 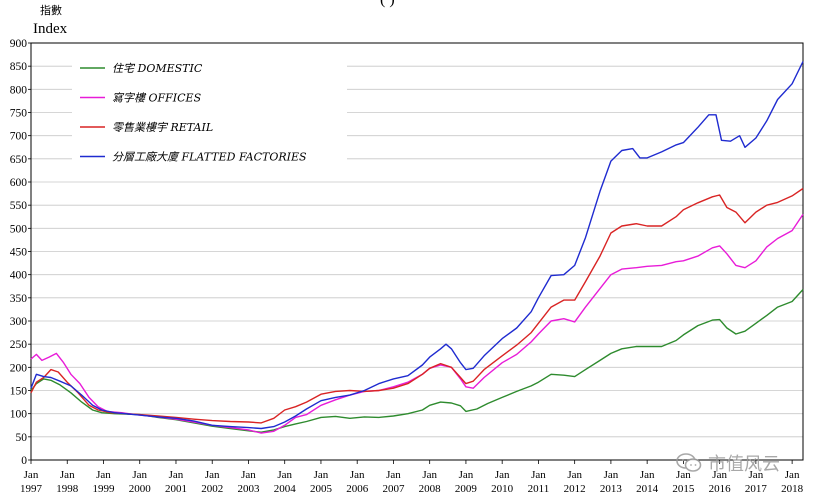 What do you see at coordinates (51, 10) in the screenshot?
I see `y-axis-label-zh: 指數` at bounding box center [51, 10].